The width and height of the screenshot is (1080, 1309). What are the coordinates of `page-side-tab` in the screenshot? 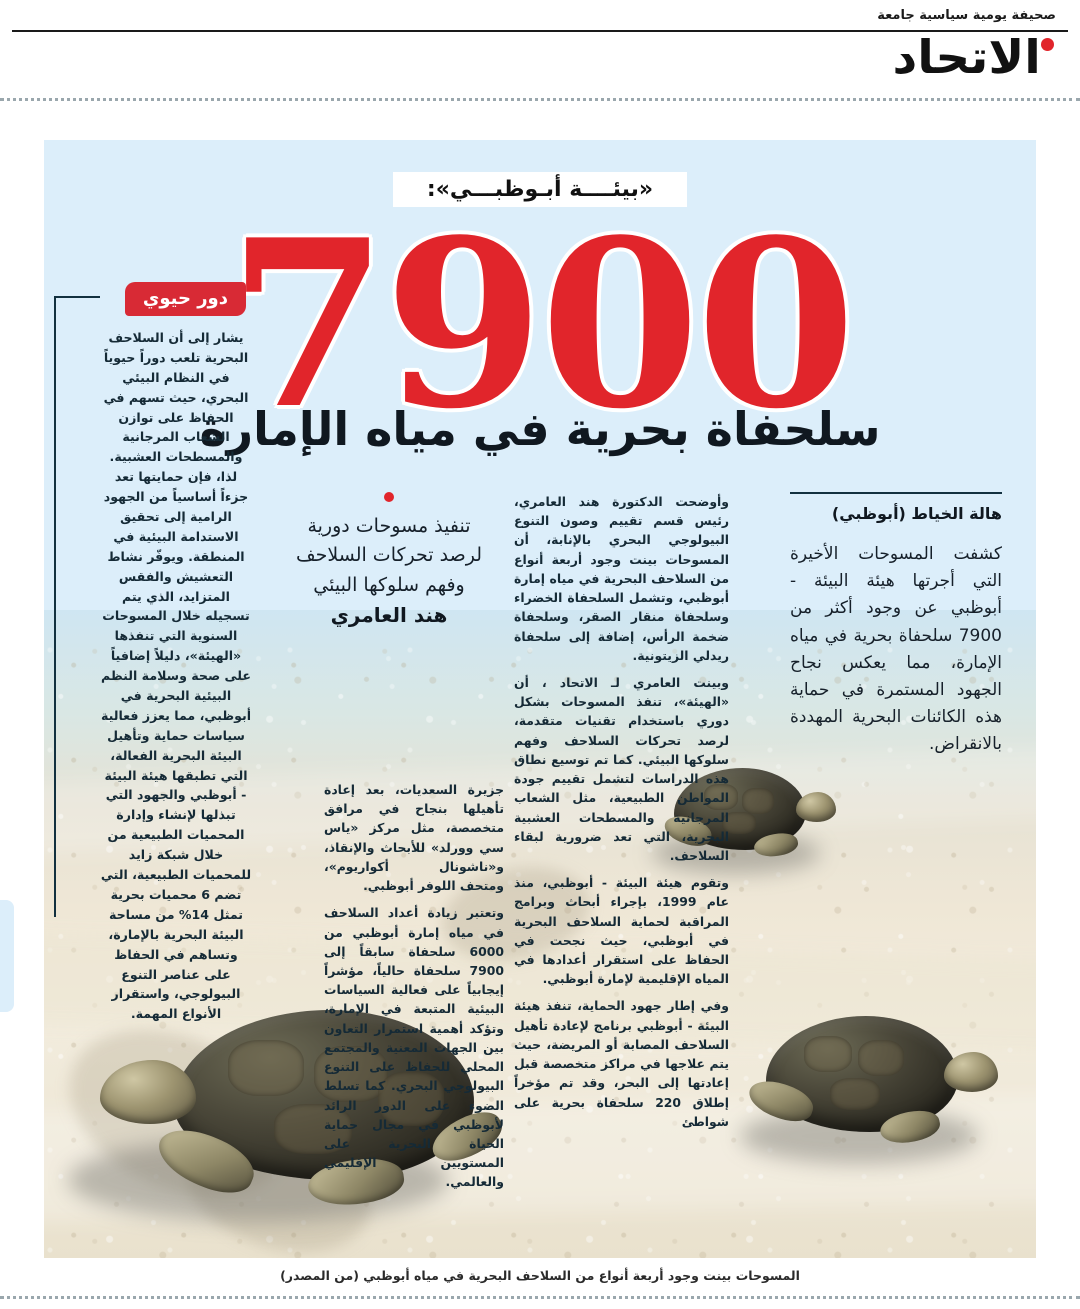 It's located at (7, 956).